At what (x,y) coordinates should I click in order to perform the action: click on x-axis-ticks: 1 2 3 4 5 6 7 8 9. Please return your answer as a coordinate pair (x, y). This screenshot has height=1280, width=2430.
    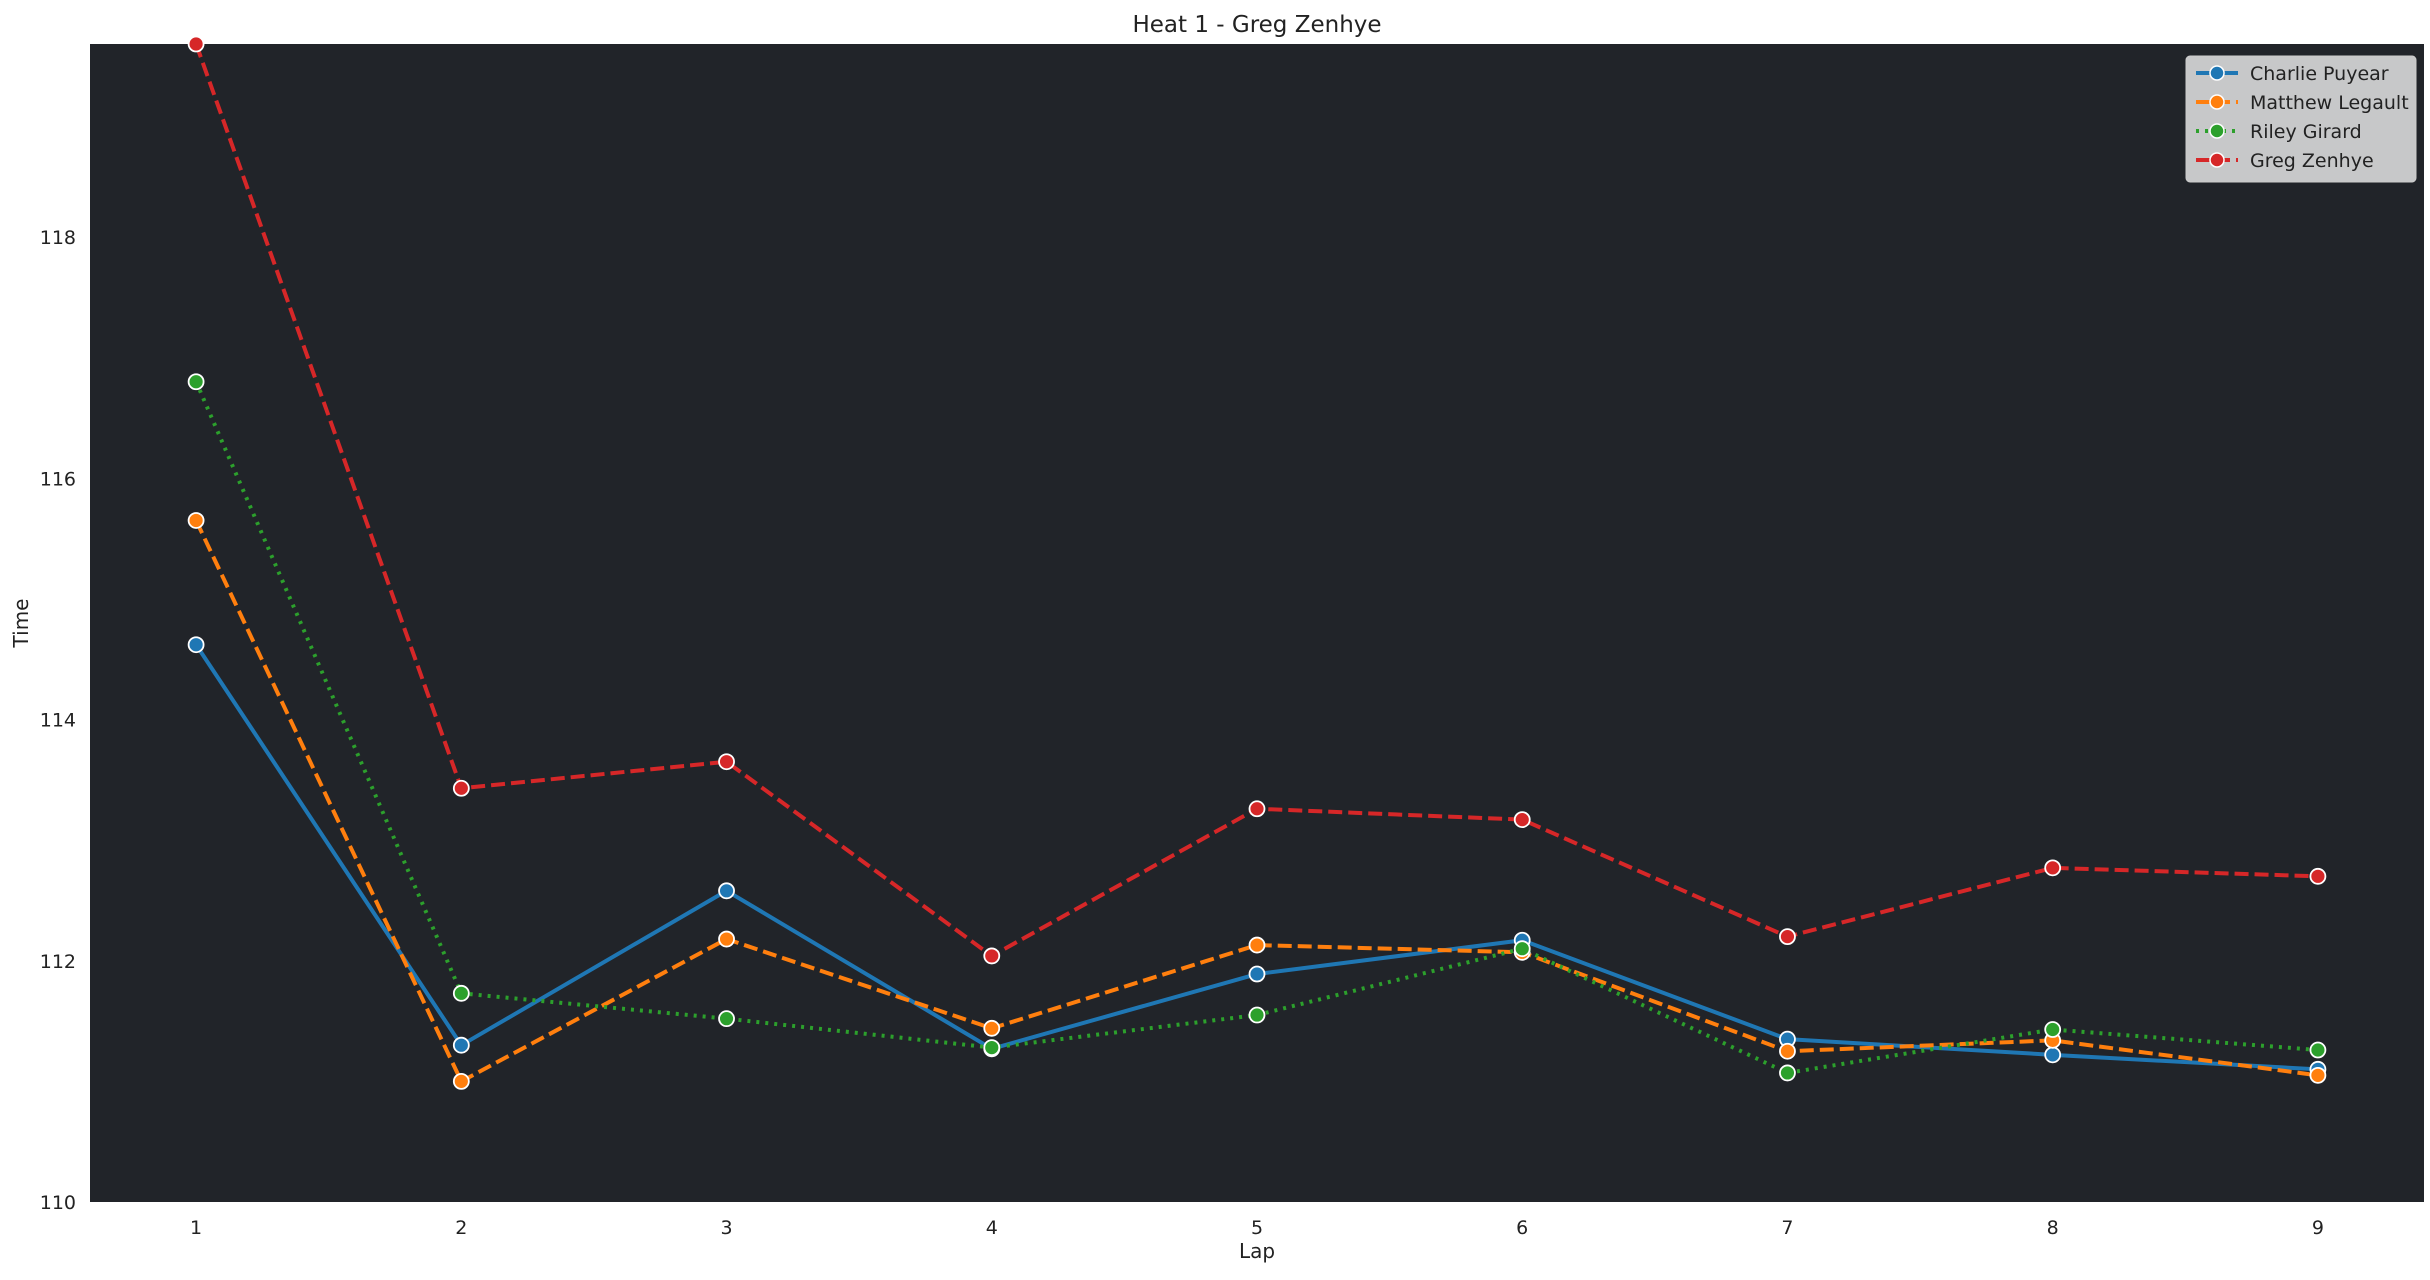
    Looking at the image, I should click on (1257, 1228).